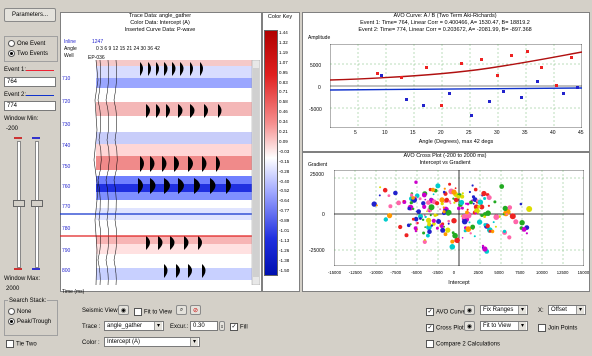 The height and width of the screenshot is (356, 592). Describe the element at coordinates (456, 66) in the screenshot. I see `event1-avo-curve` at that location.